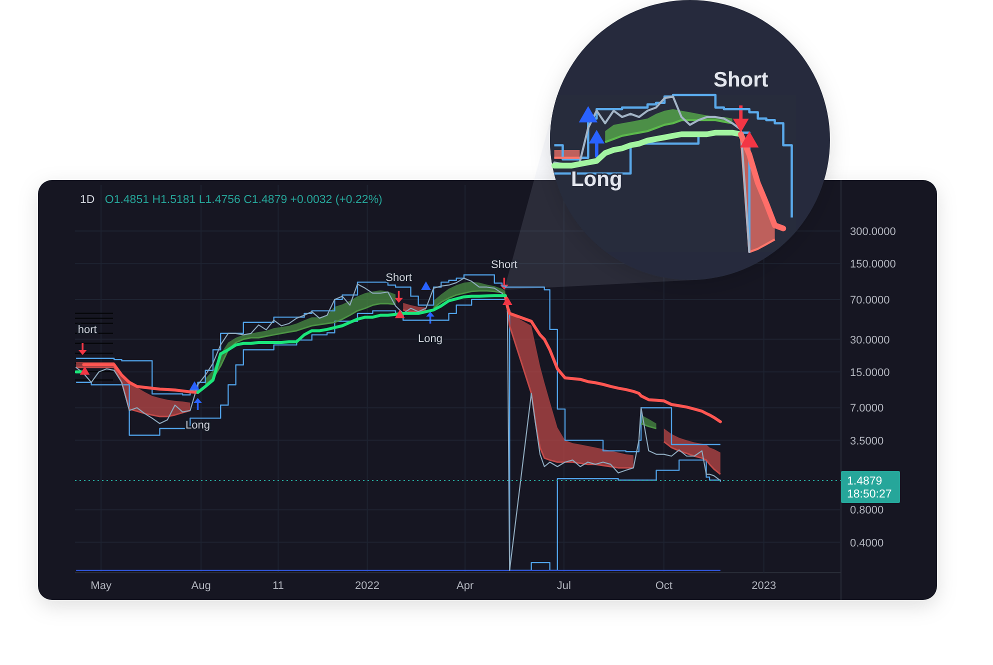  What do you see at coordinates (867, 510) in the screenshot?
I see `y-tick-label: 0.8000` at bounding box center [867, 510].